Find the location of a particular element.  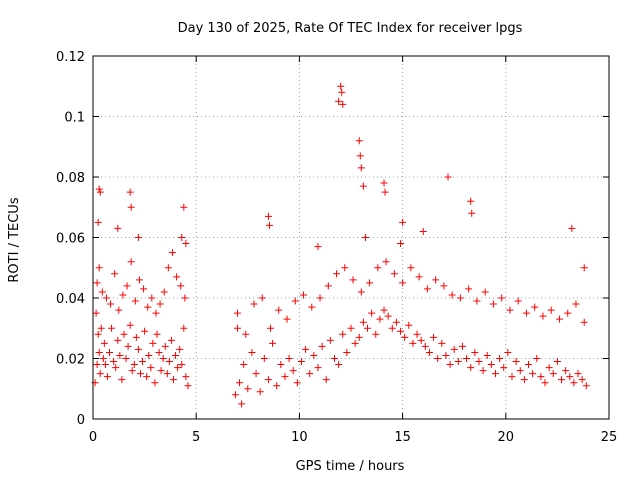

x-tick-label: 20 is located at coordinates (506, 437).